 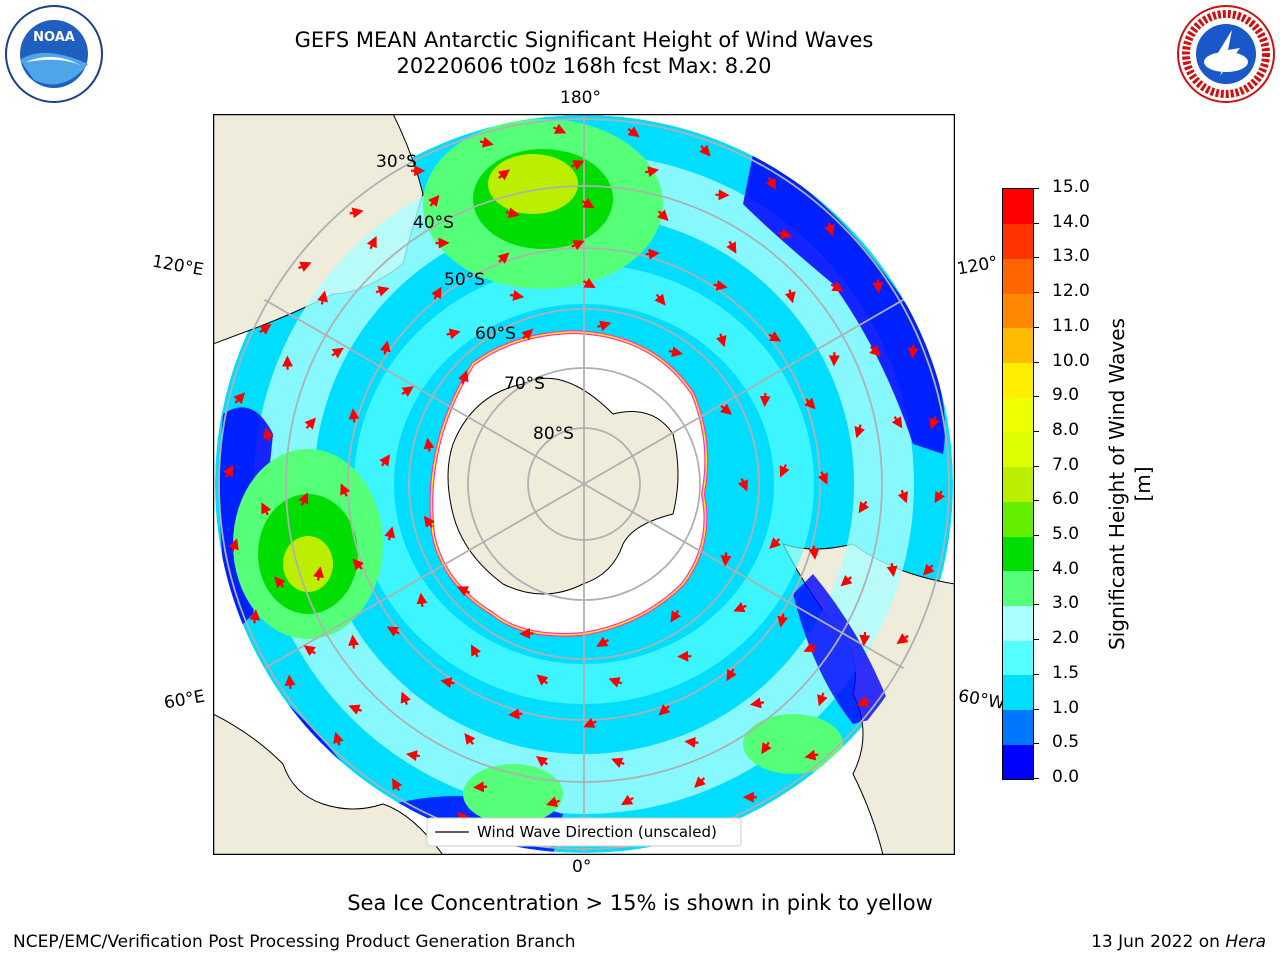 I want to click on colorbar-tick-label: 0.0, so click(x=1066, y=777).